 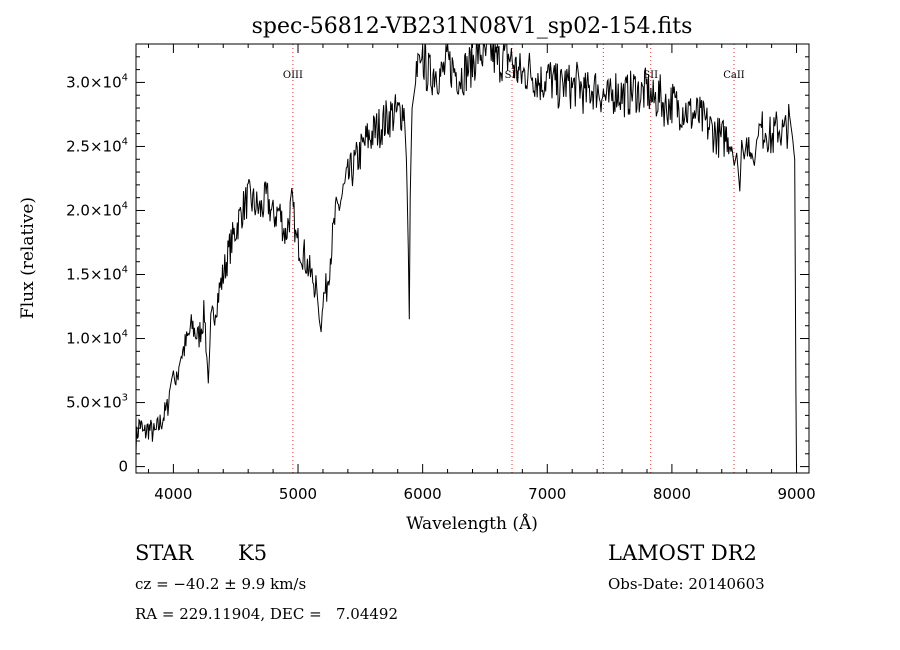 What do you see at coordinates (472, 523) in the screenshot?
I see `x-axis-label: Wavelength (Å)` at bounding box center [472, 523].